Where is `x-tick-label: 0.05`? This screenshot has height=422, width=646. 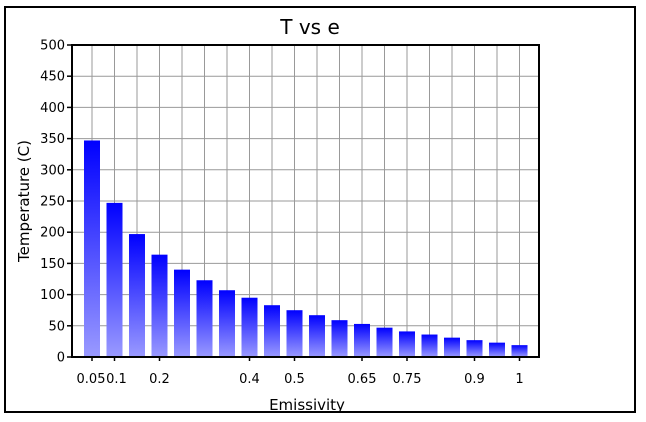 x-tick-label: 0.05 is located at coordinates (91, 379).